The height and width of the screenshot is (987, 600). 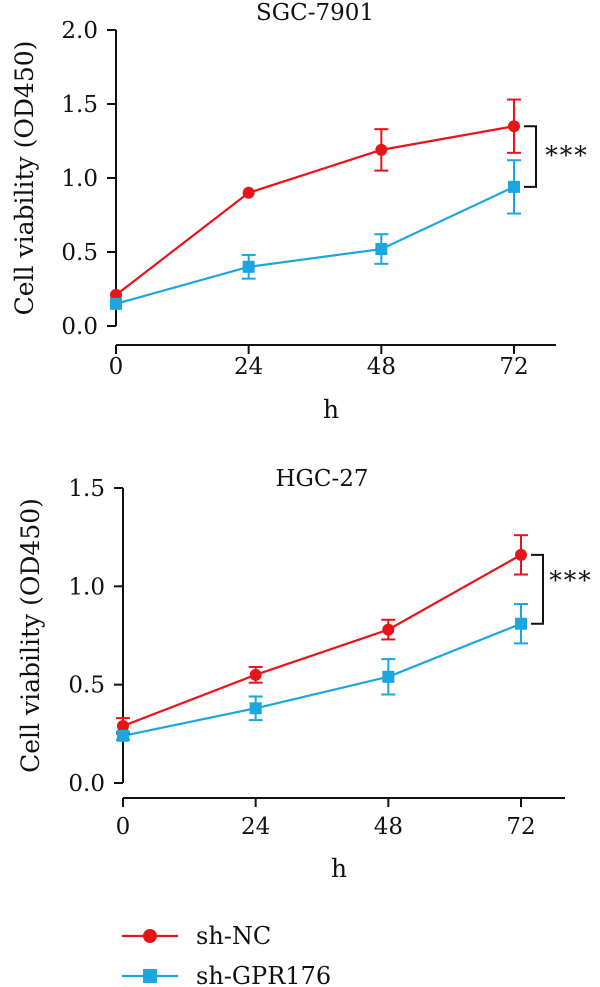 What do you see at coordinates (79, 31) in the screenshot?
I see `y-tick-label: 2.0` at bounding box center [79, 31].